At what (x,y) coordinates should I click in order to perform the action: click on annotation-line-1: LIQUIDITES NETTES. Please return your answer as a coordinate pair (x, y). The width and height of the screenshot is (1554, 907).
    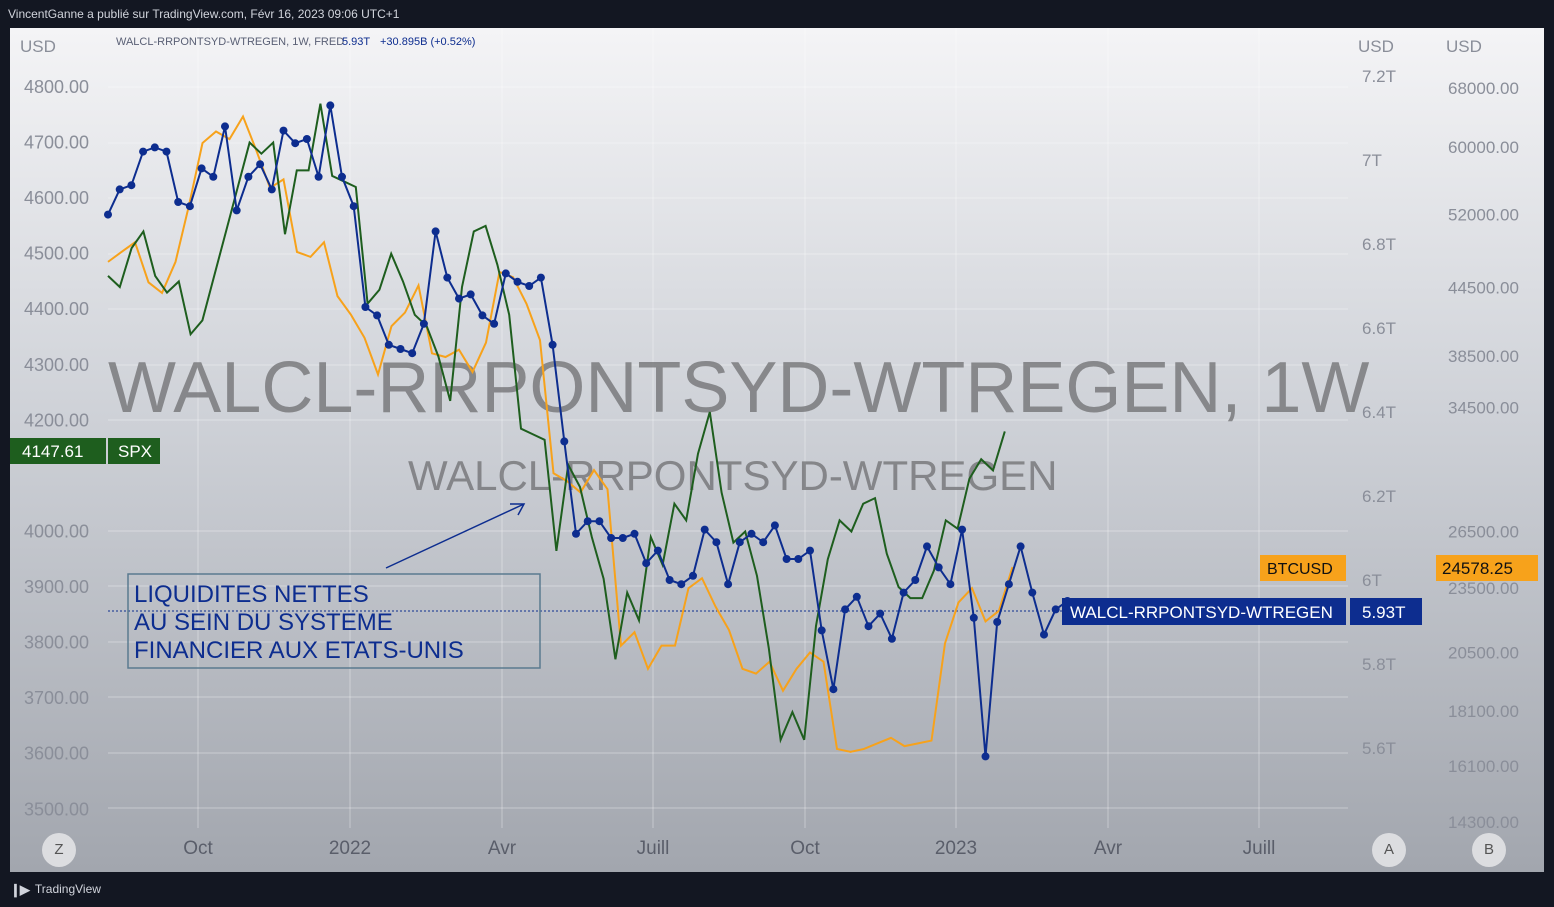
    Looking at the image, I should click on (251, 594).